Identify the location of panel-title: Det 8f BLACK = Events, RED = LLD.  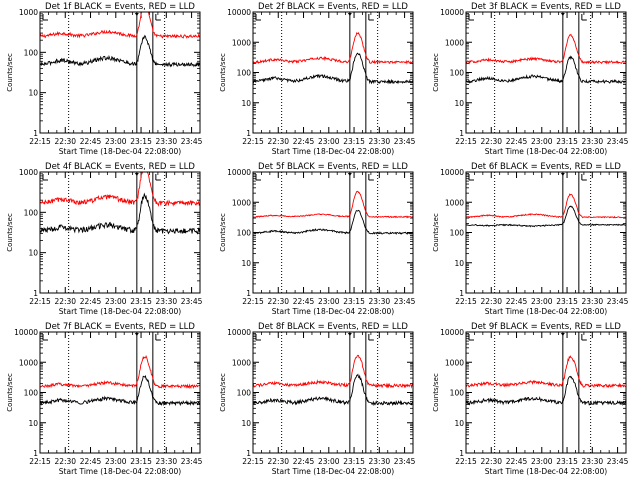
(333, 327).